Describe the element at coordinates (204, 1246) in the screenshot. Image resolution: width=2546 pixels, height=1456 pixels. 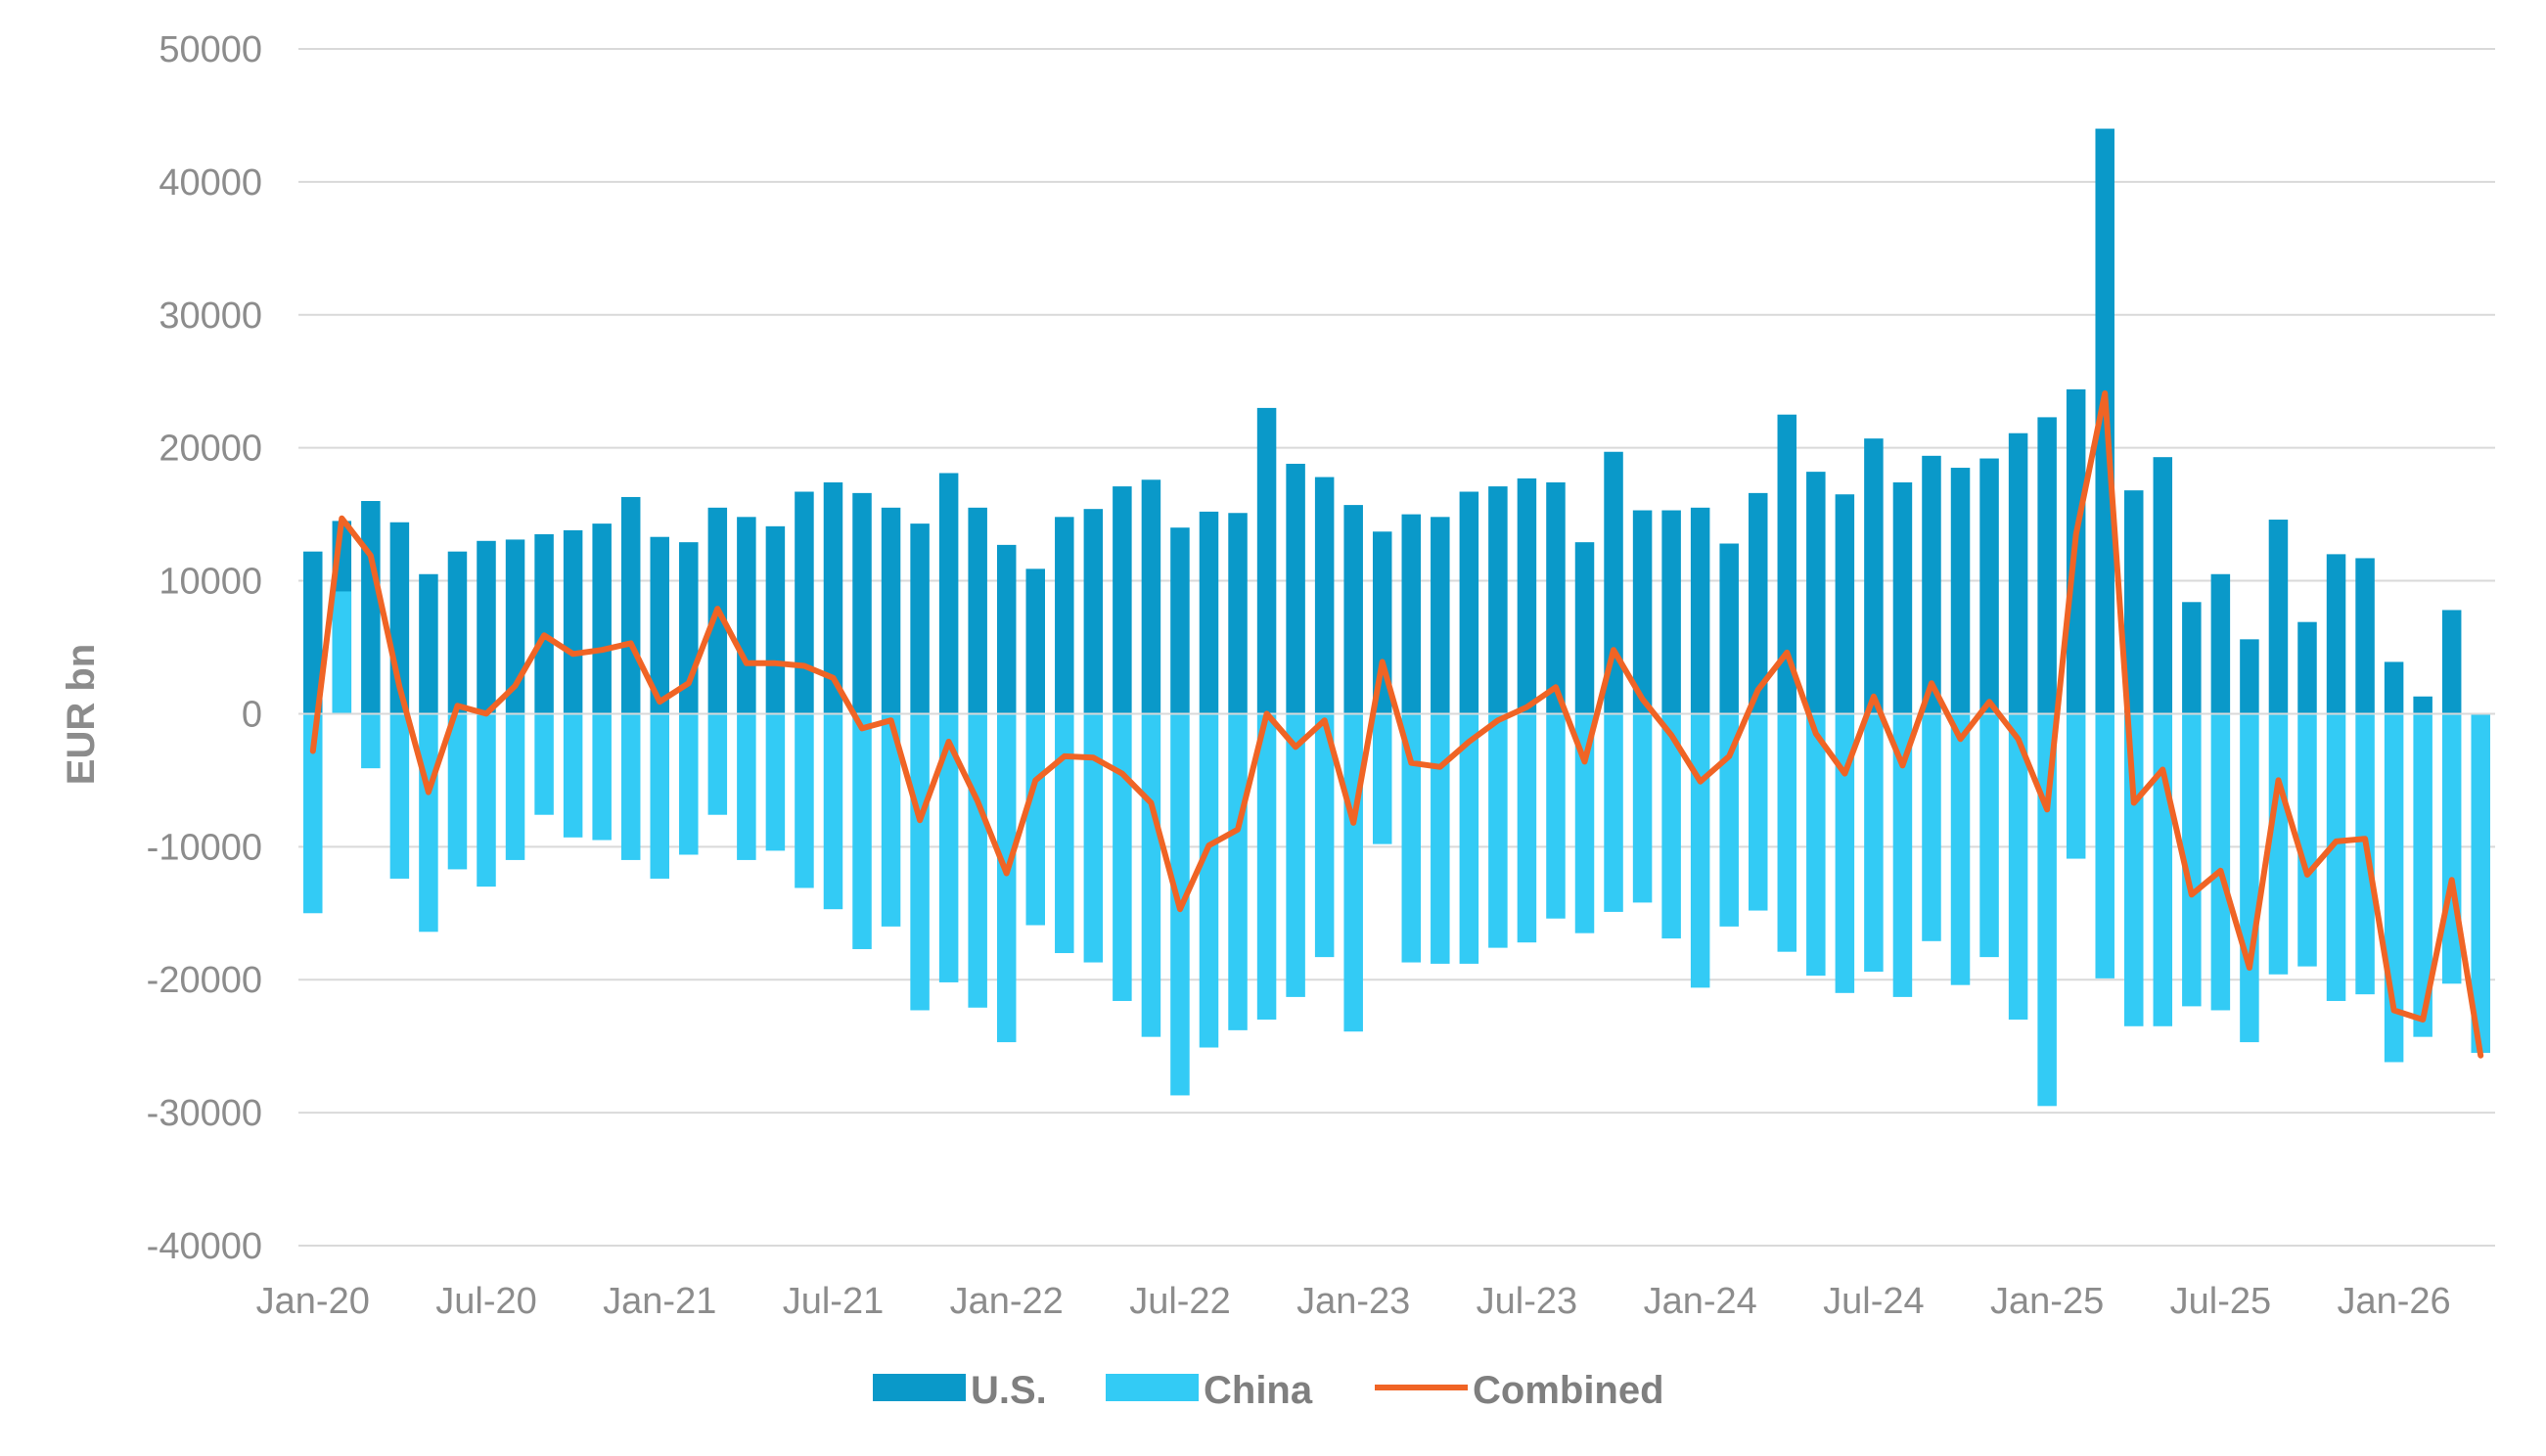
I see `y-tick-label: -40000` at that location.